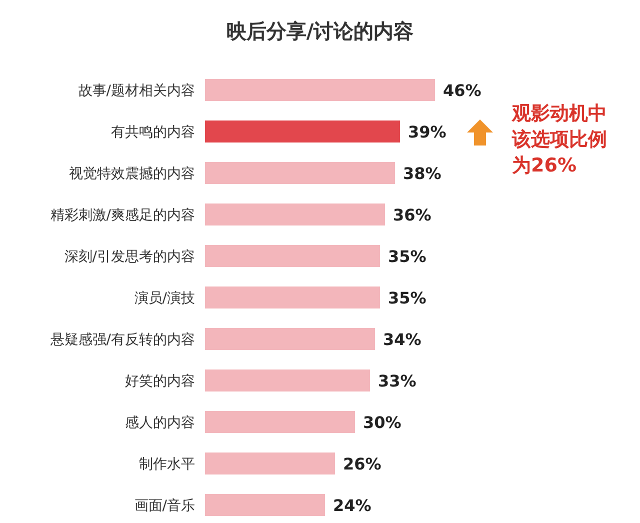  Describe the element at coordinates (164, 298) in the screenshot. I see `y-tick-label: 演员/演技` at that location.